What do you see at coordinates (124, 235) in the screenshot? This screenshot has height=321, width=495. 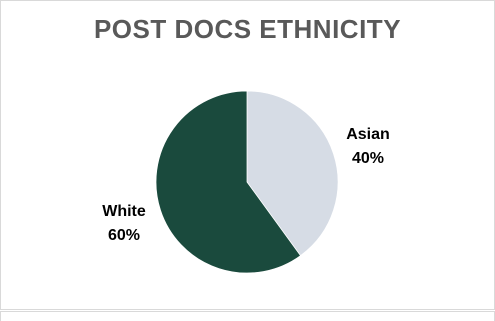 I see `slice-percent-white: 60%` at bounding box center [124, 235].